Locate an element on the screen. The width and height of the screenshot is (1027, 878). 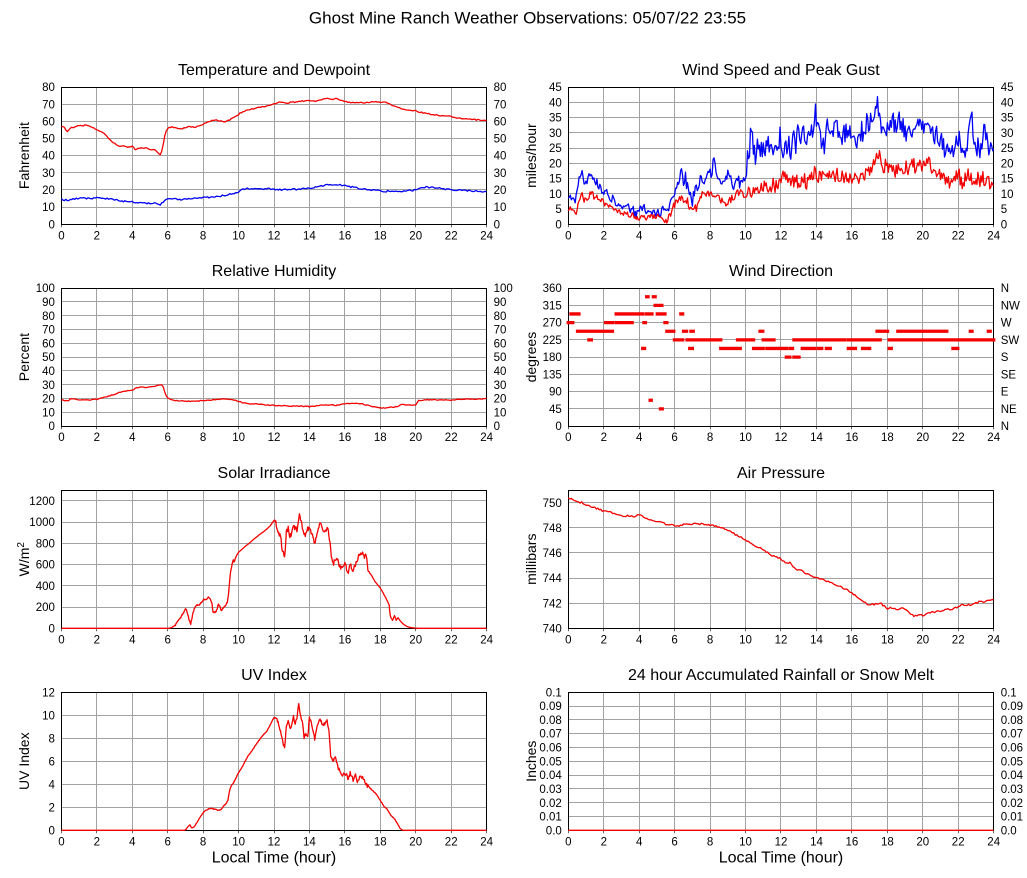
svg-text: 90 is located at coordinates (500, 303).